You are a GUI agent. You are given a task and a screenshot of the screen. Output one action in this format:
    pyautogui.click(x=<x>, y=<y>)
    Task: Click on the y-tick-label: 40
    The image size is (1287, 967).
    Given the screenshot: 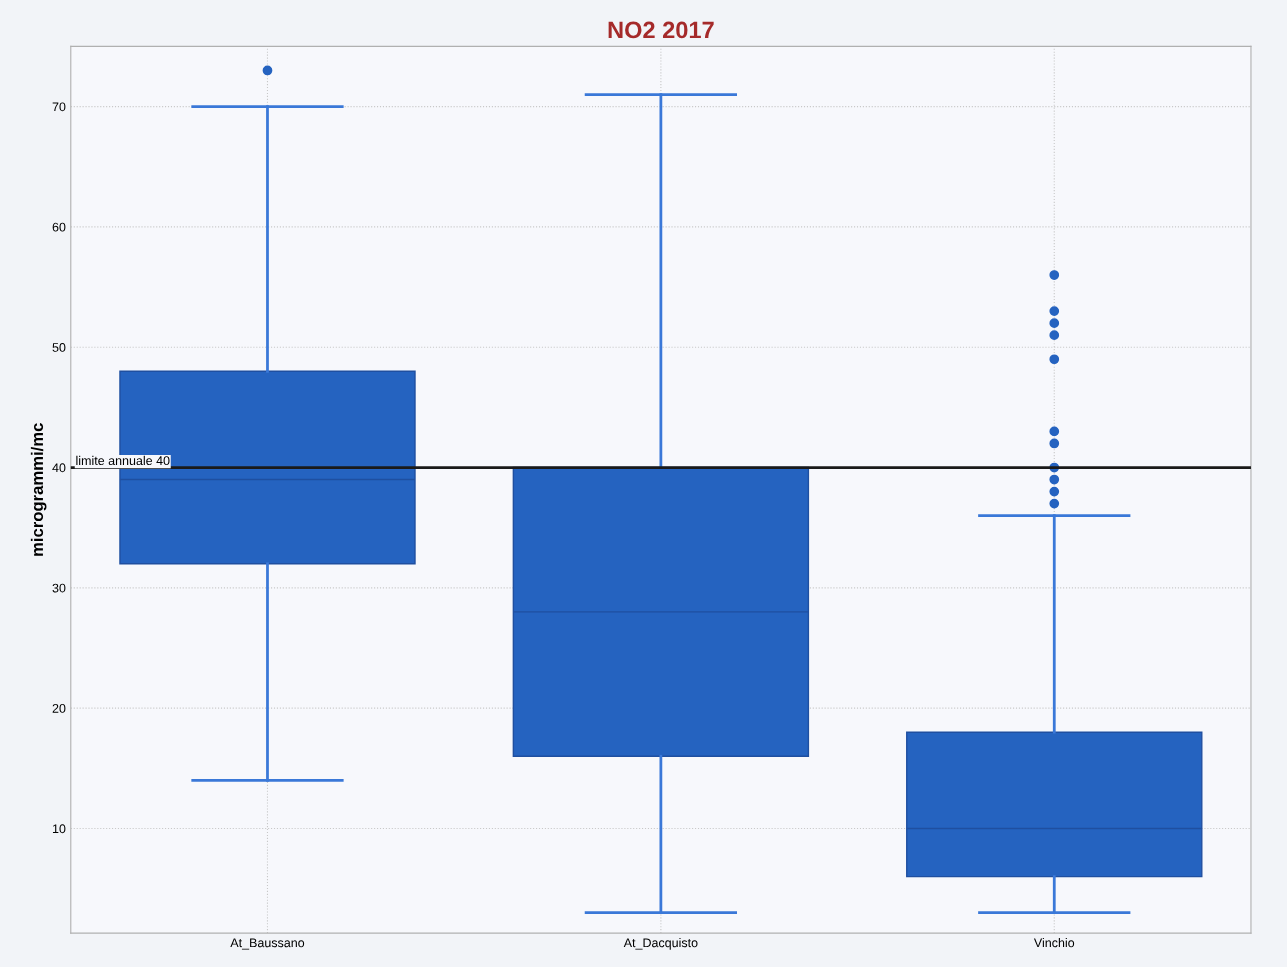 What is the action you would take?
    pyautogui.click(x=59, y=468)
    